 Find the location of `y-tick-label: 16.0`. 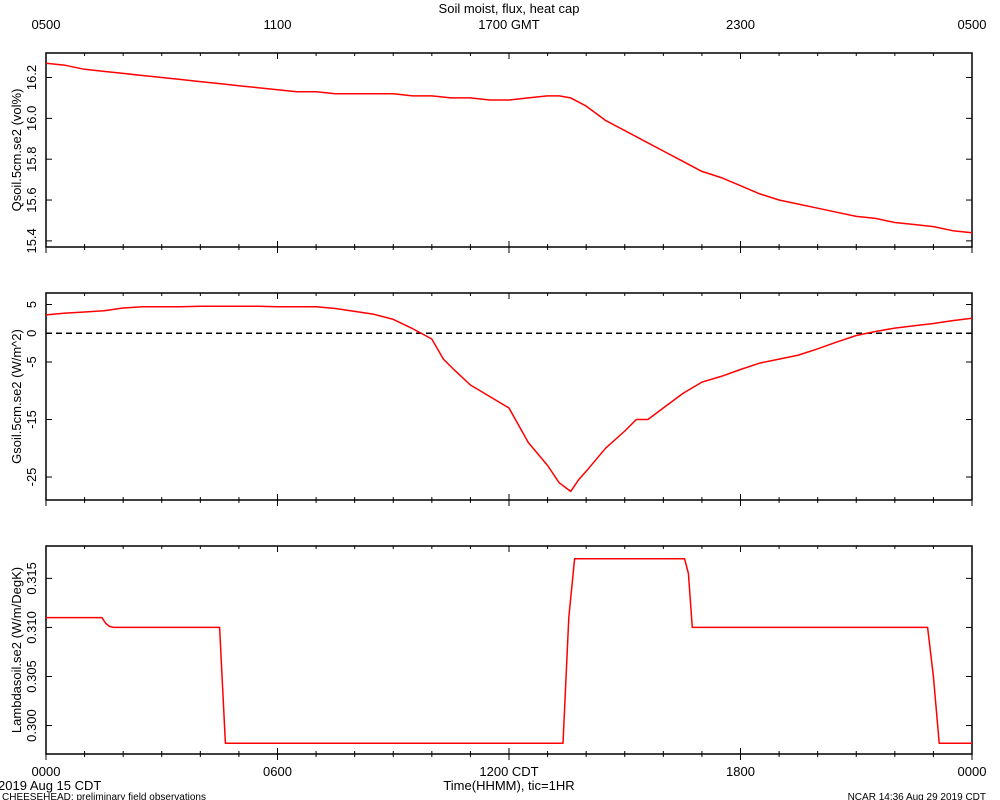

y-tick-label: 16.0 is located at coordinates (31, 118).